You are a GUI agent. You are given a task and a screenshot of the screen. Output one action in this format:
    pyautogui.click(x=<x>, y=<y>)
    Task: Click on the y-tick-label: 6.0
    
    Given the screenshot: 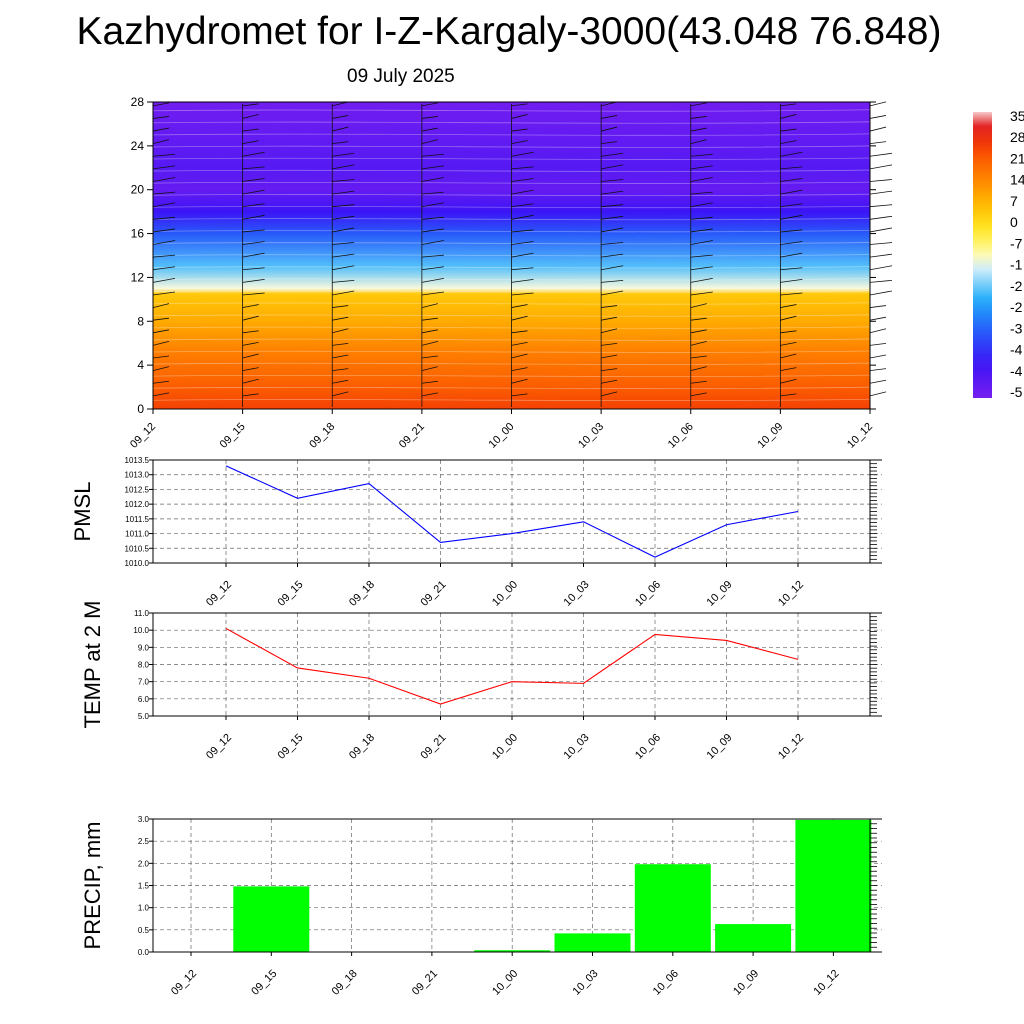 What is the action you would take?
    pyautogui.click(x=144, y=699)
    